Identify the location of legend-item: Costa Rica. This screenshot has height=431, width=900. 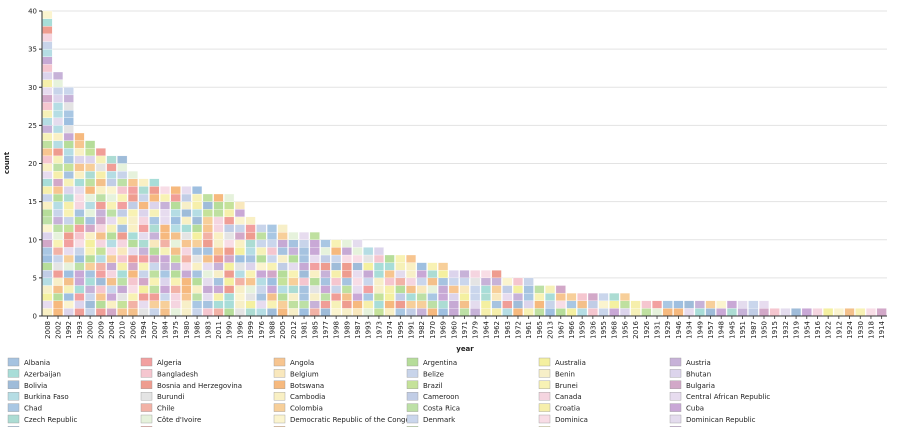
(433, 408).